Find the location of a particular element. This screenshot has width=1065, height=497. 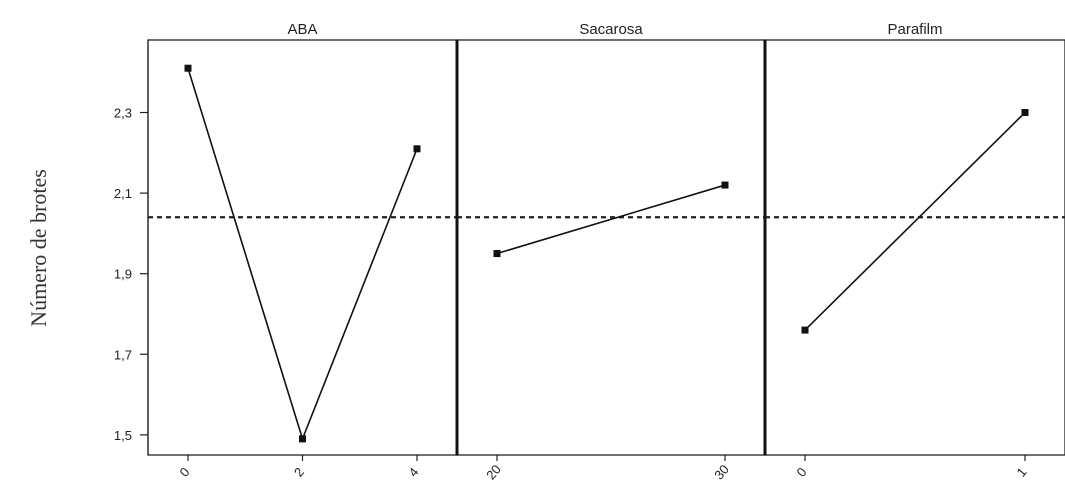

y-axis-label: Número de brotes is located at coordinates (38, 248).